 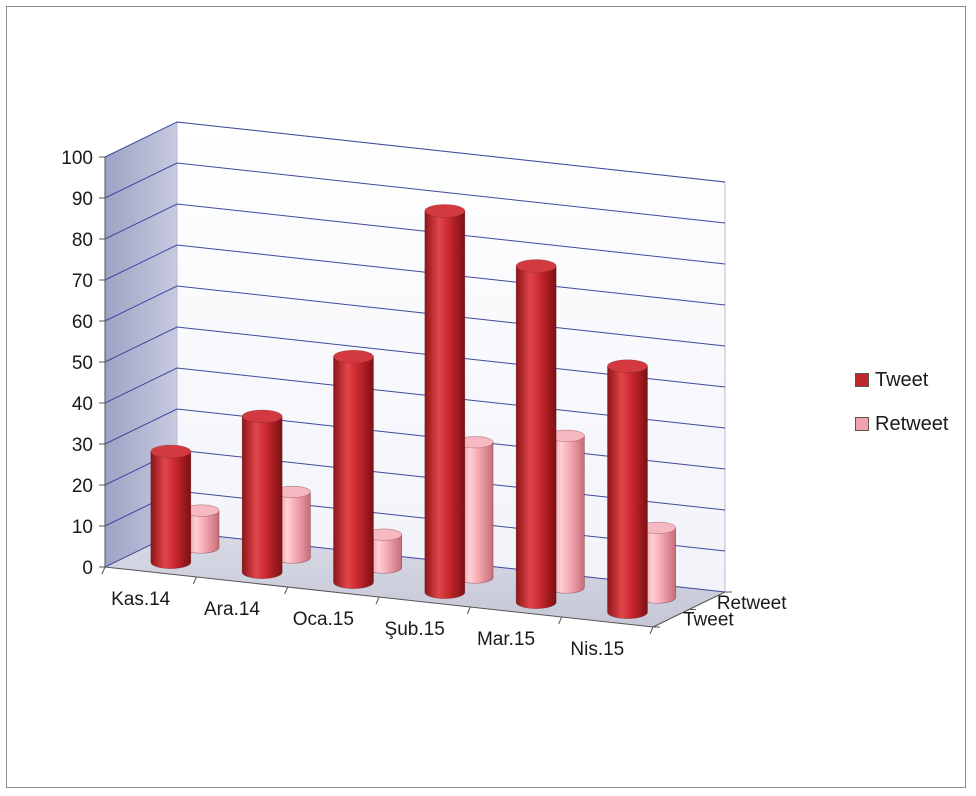 I want to click on legend-label-retweet: Retweet, so click(x=912, y=423).